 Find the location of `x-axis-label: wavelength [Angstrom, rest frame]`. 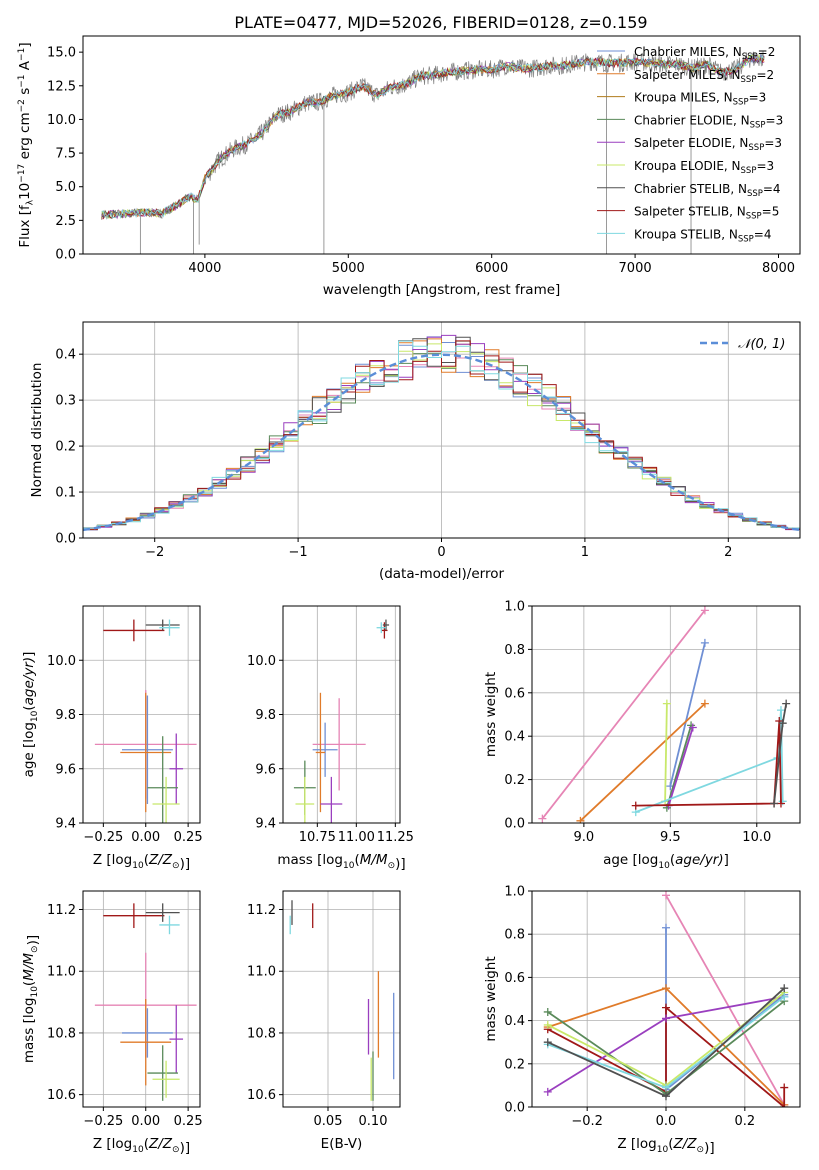

x-axis-label: wavelength [Angstrom, rest frame] is located at coordinates (442, 290).